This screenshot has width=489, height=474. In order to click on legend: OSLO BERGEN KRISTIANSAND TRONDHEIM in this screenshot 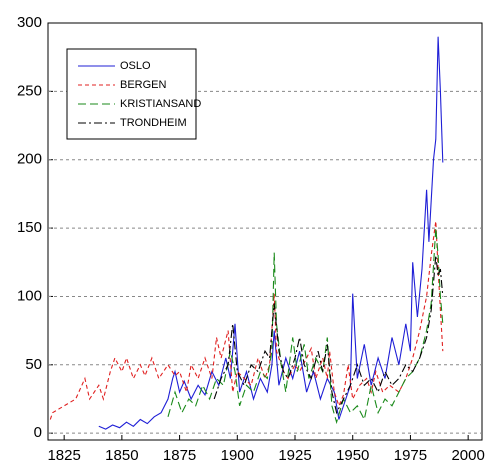, I will do `click(133, 94)`.